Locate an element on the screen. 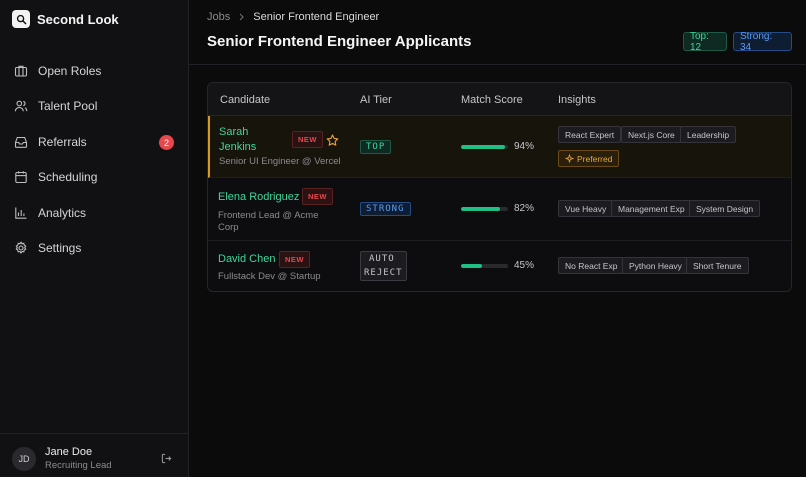 Image resolution: width=806 pixels, height=477 pixels. insight-tag: Leadership is located at coordinates (708, 134).